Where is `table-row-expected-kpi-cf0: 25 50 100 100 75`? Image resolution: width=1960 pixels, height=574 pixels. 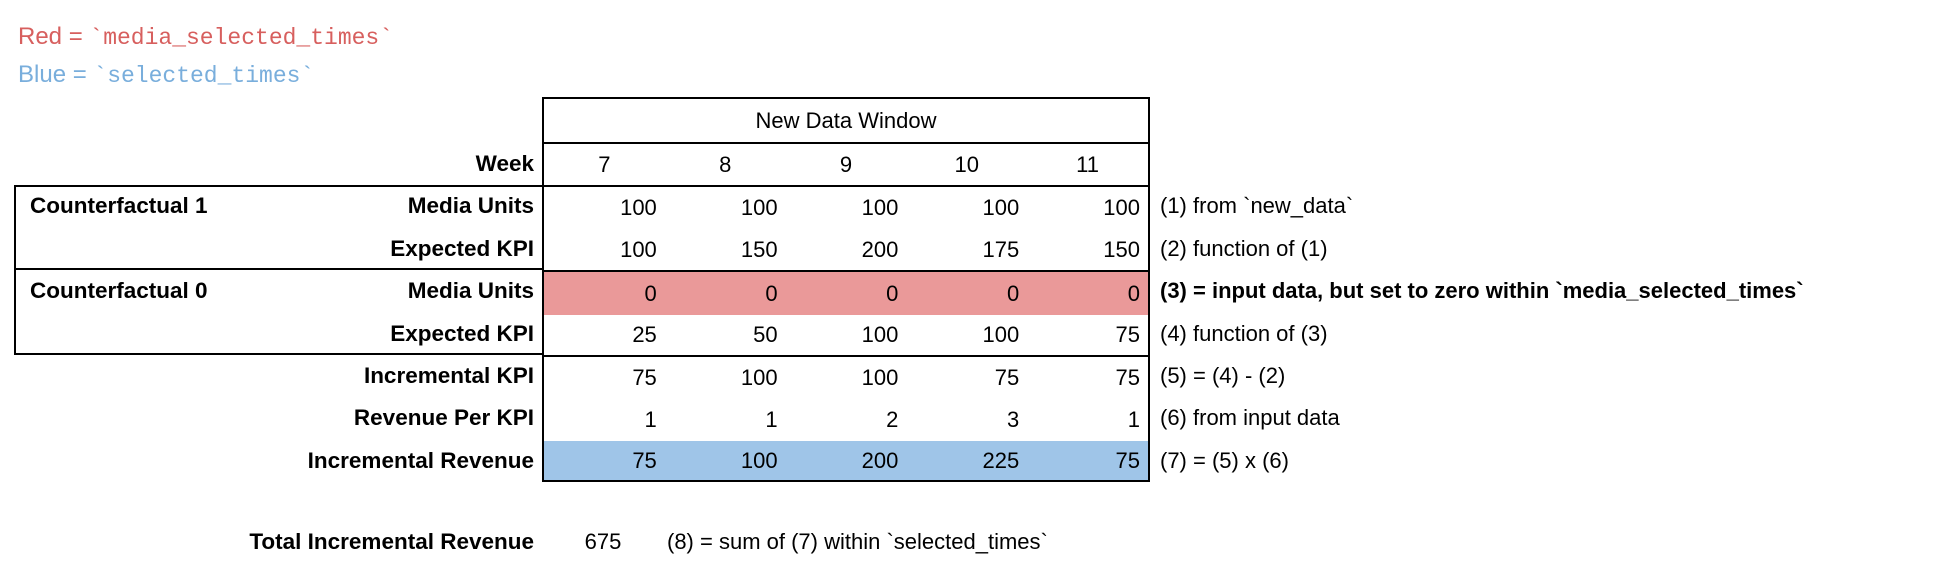 table-row-expected-kpi-cf0: 25 50 100 100 75 is located at coordinates (846, 336).